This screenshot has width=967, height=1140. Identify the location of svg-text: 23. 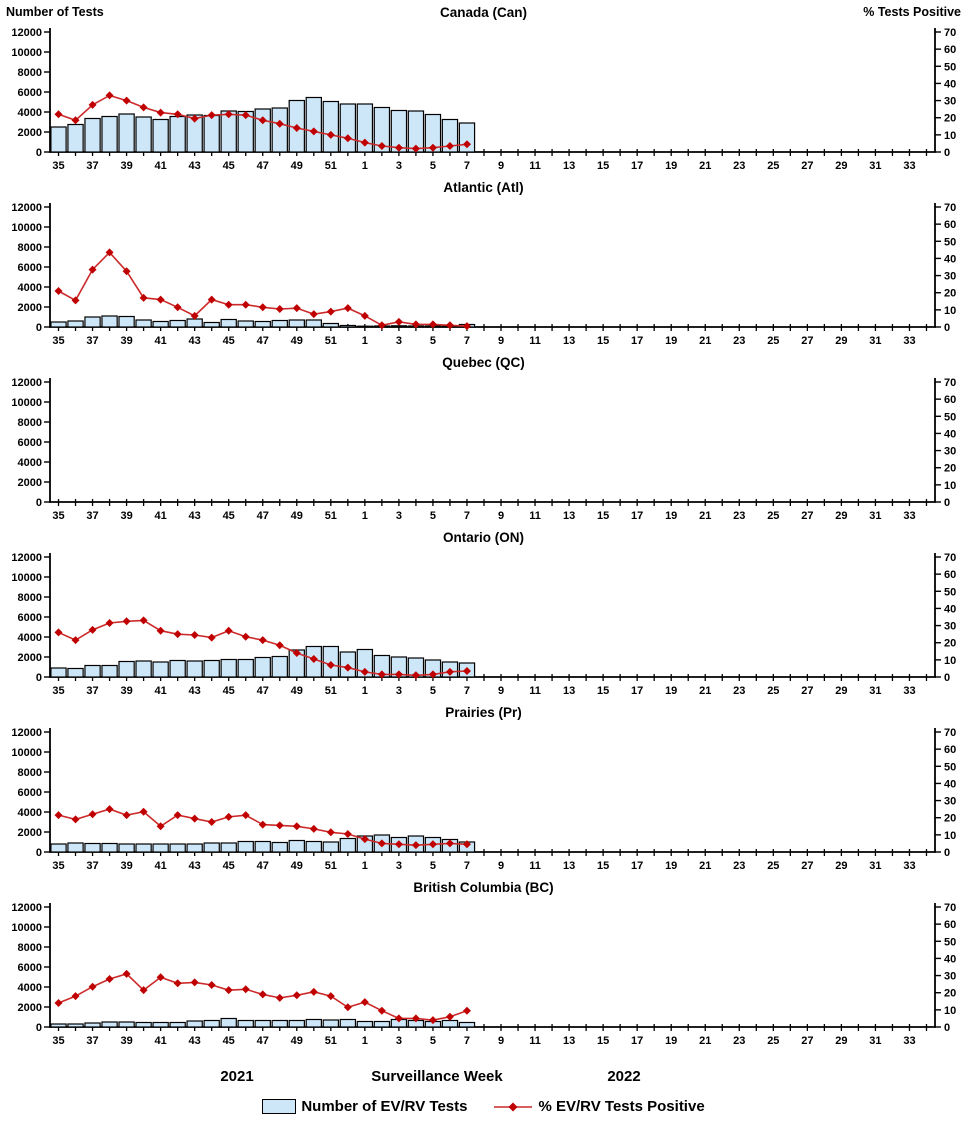
(739, 341).